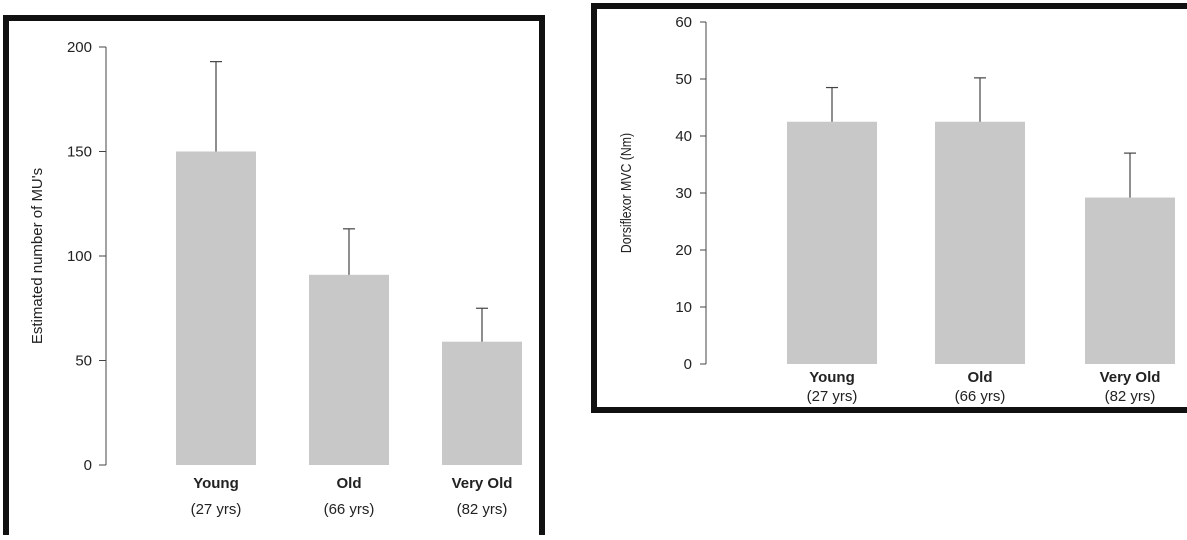 The image size is (1187, 540). What do you see at coordinates (1130, 280) in the screenshot?
I see `right-bar-very-old` at bounding box center [1130, 280].